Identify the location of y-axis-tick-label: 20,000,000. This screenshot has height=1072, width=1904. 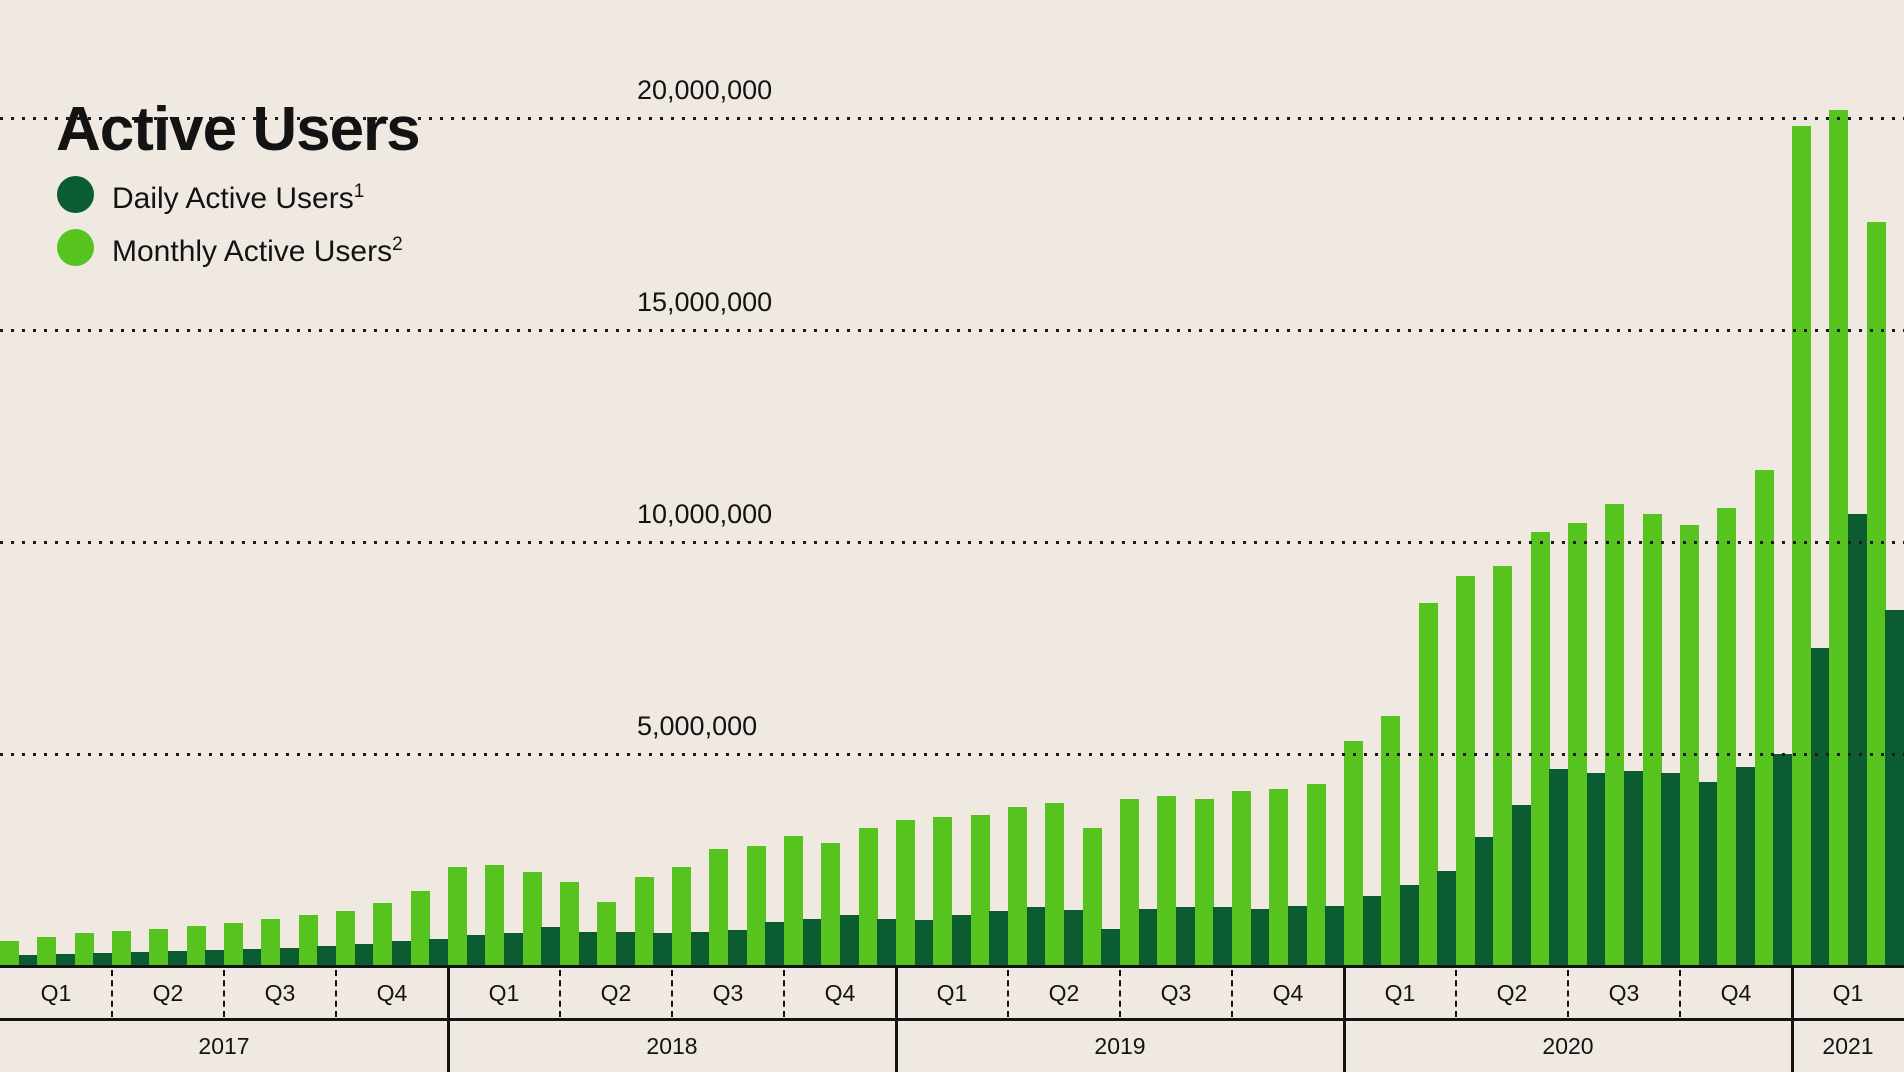
(705, 90).